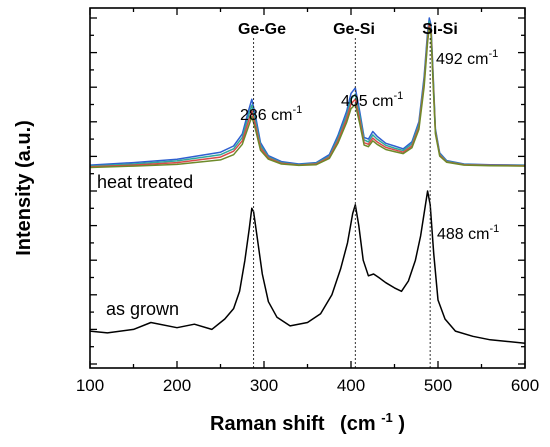 This screenshot has height=447, width=550. What do you see at coordinates (142, 309) in the screenshot?
I see `series-label-as-grown: as grown` at bounding box center [142, 309].